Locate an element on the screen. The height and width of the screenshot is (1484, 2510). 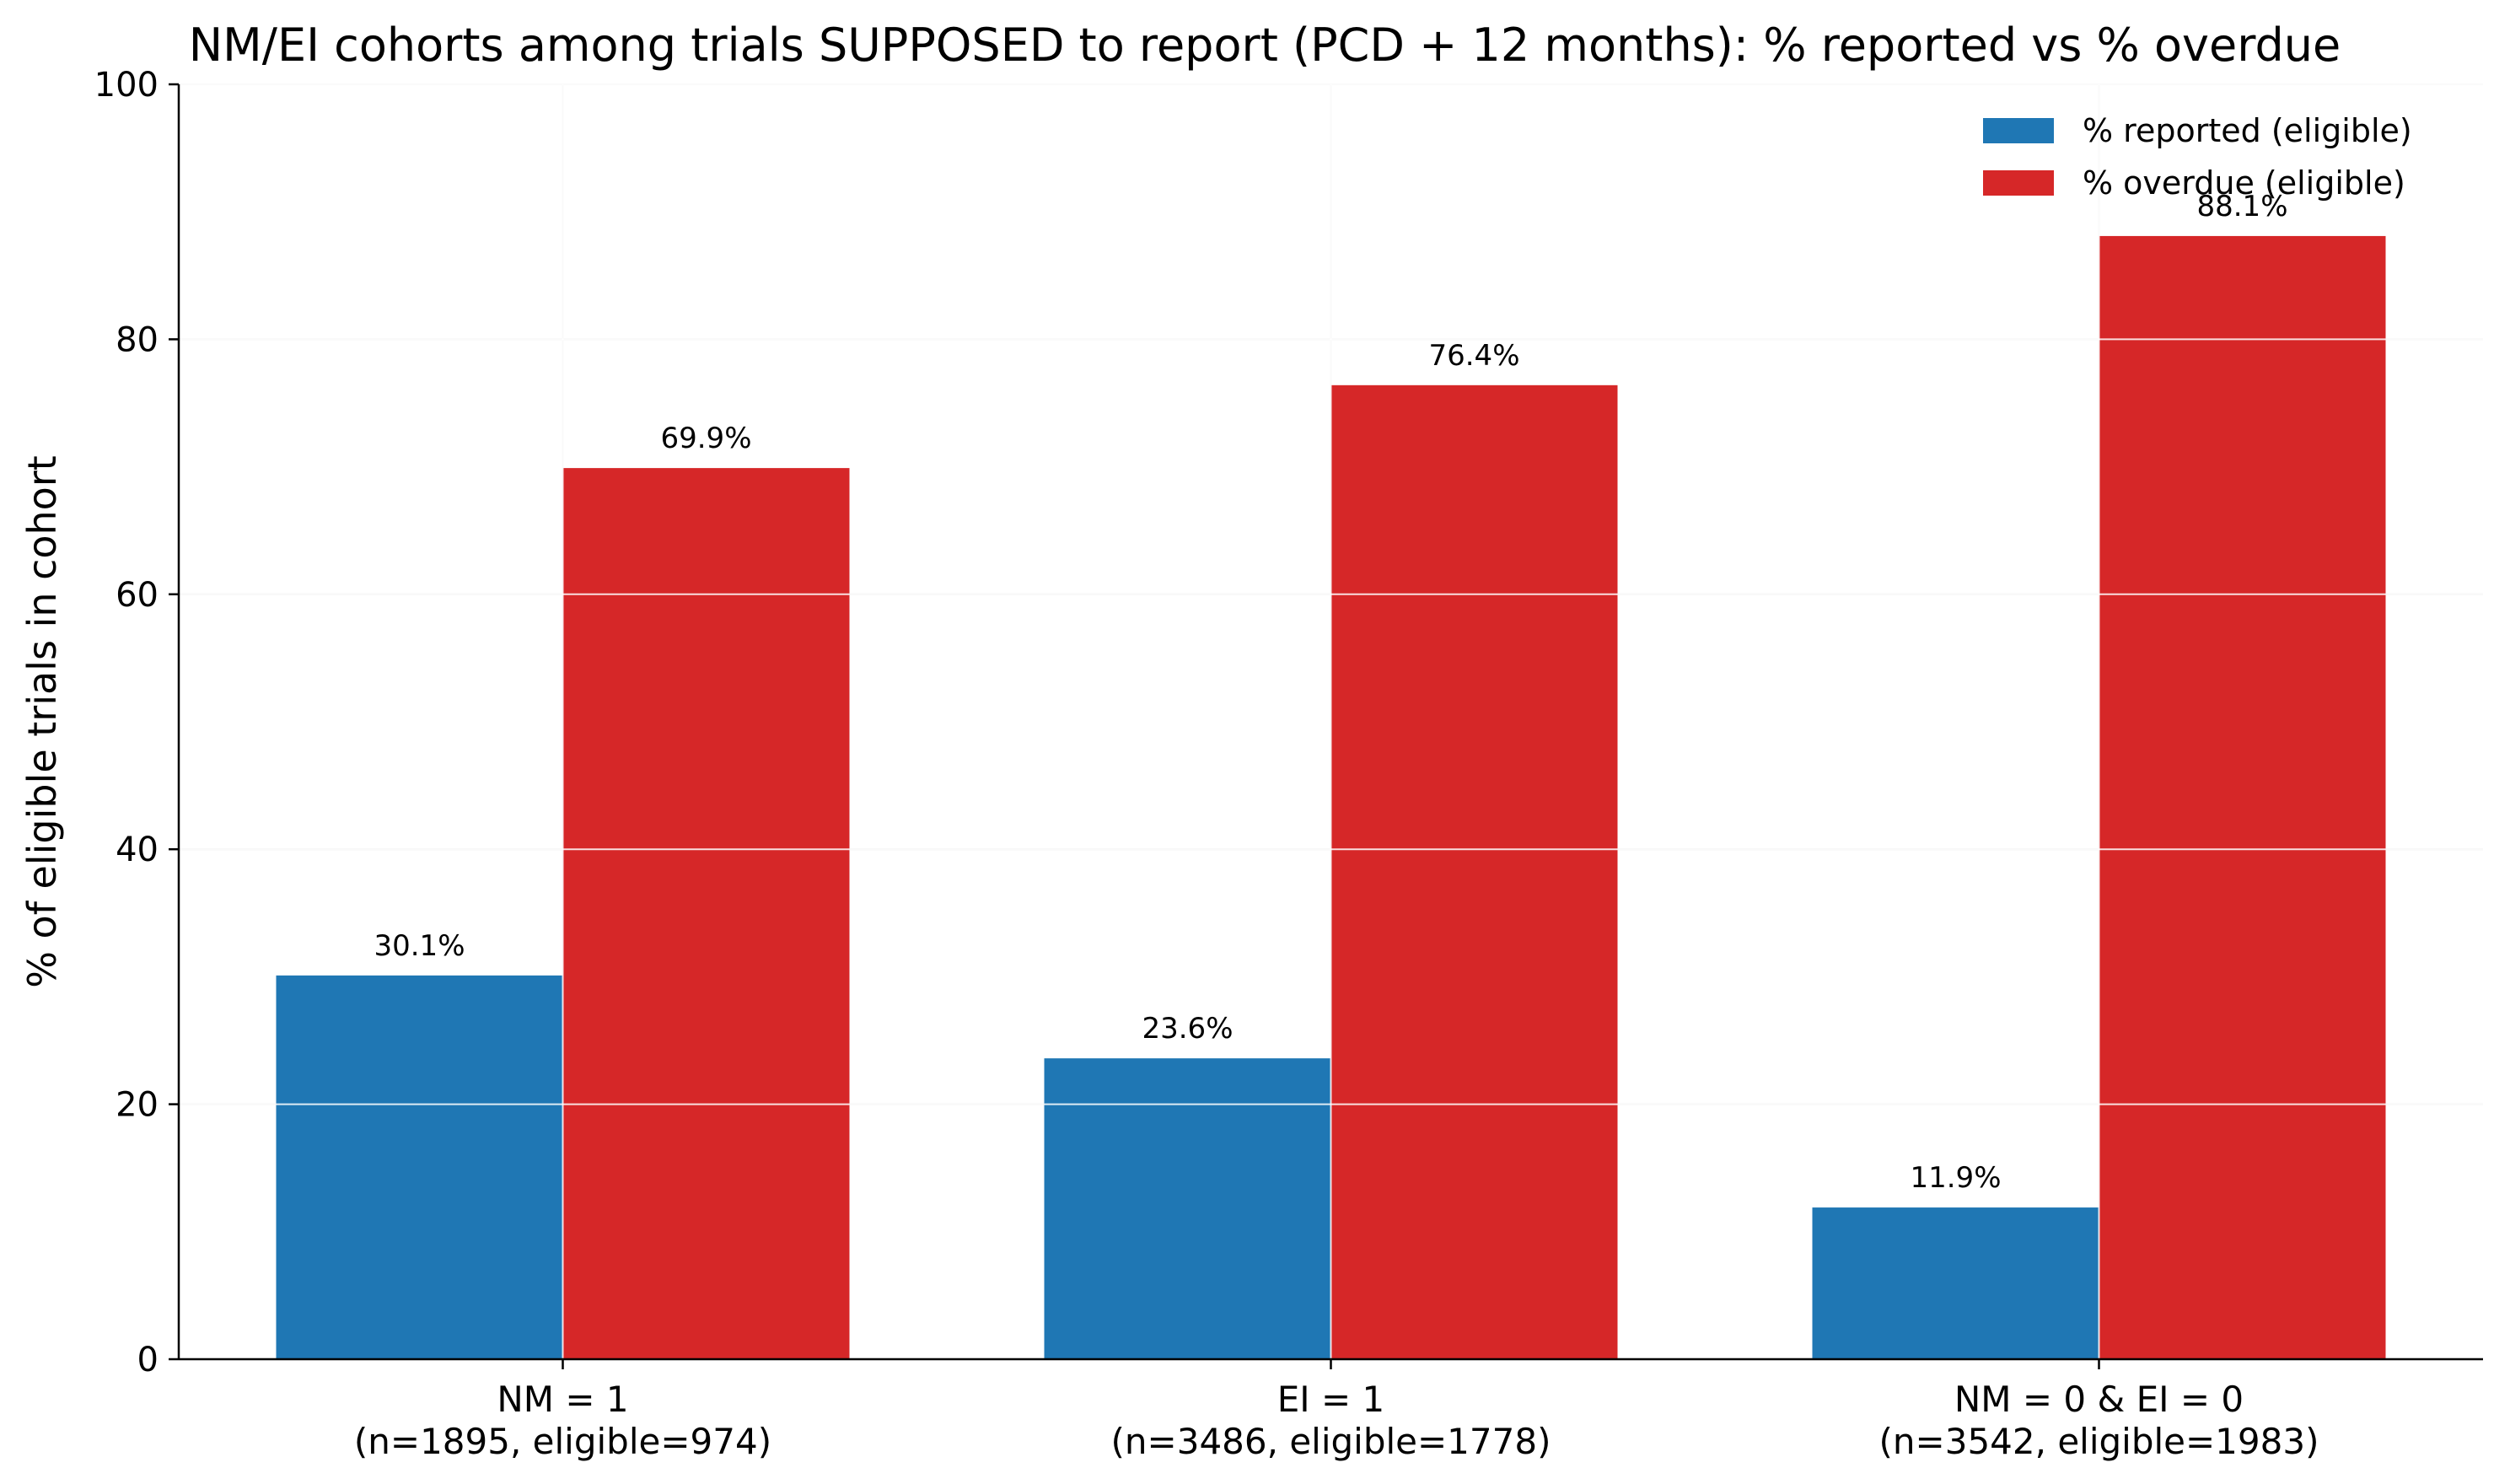
y-tick-label: 60 is located at coordinates (137, 595).